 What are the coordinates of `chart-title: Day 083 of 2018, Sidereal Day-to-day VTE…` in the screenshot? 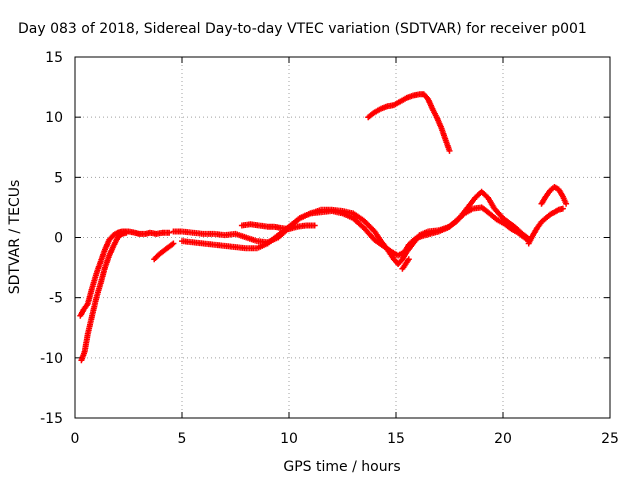 It's located at (302, 29).